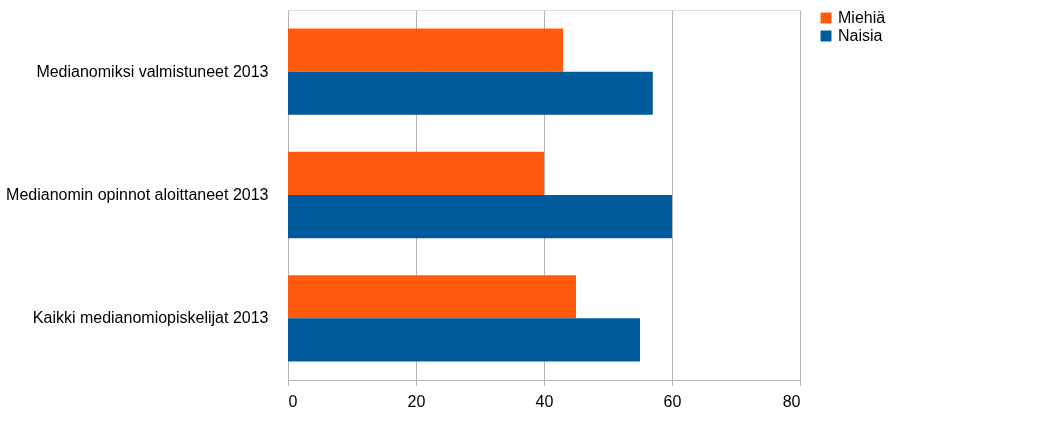 Image resolution: width=1044 pixels, height=424 pixels. Describe the element at coordinates (672, 401) in the screenshot. I see `x-tick-label: 60` at that location.